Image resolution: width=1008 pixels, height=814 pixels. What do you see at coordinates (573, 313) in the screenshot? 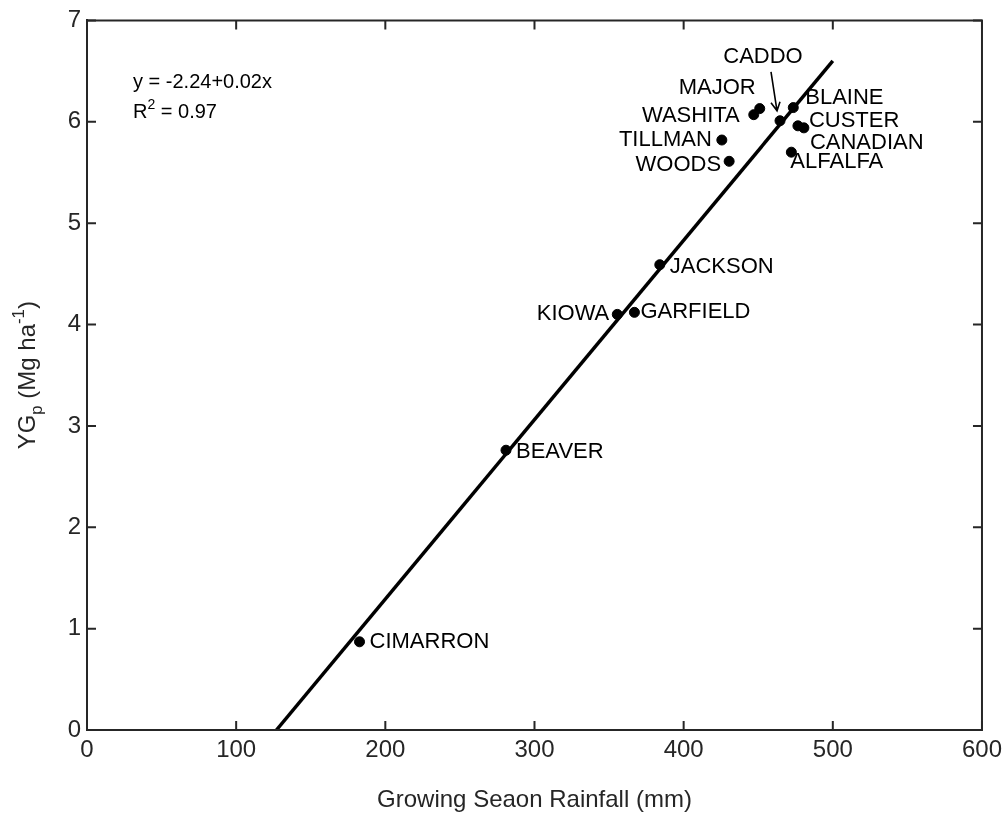
I see `annotation: KIOWA` at bounding box center [573, 313].